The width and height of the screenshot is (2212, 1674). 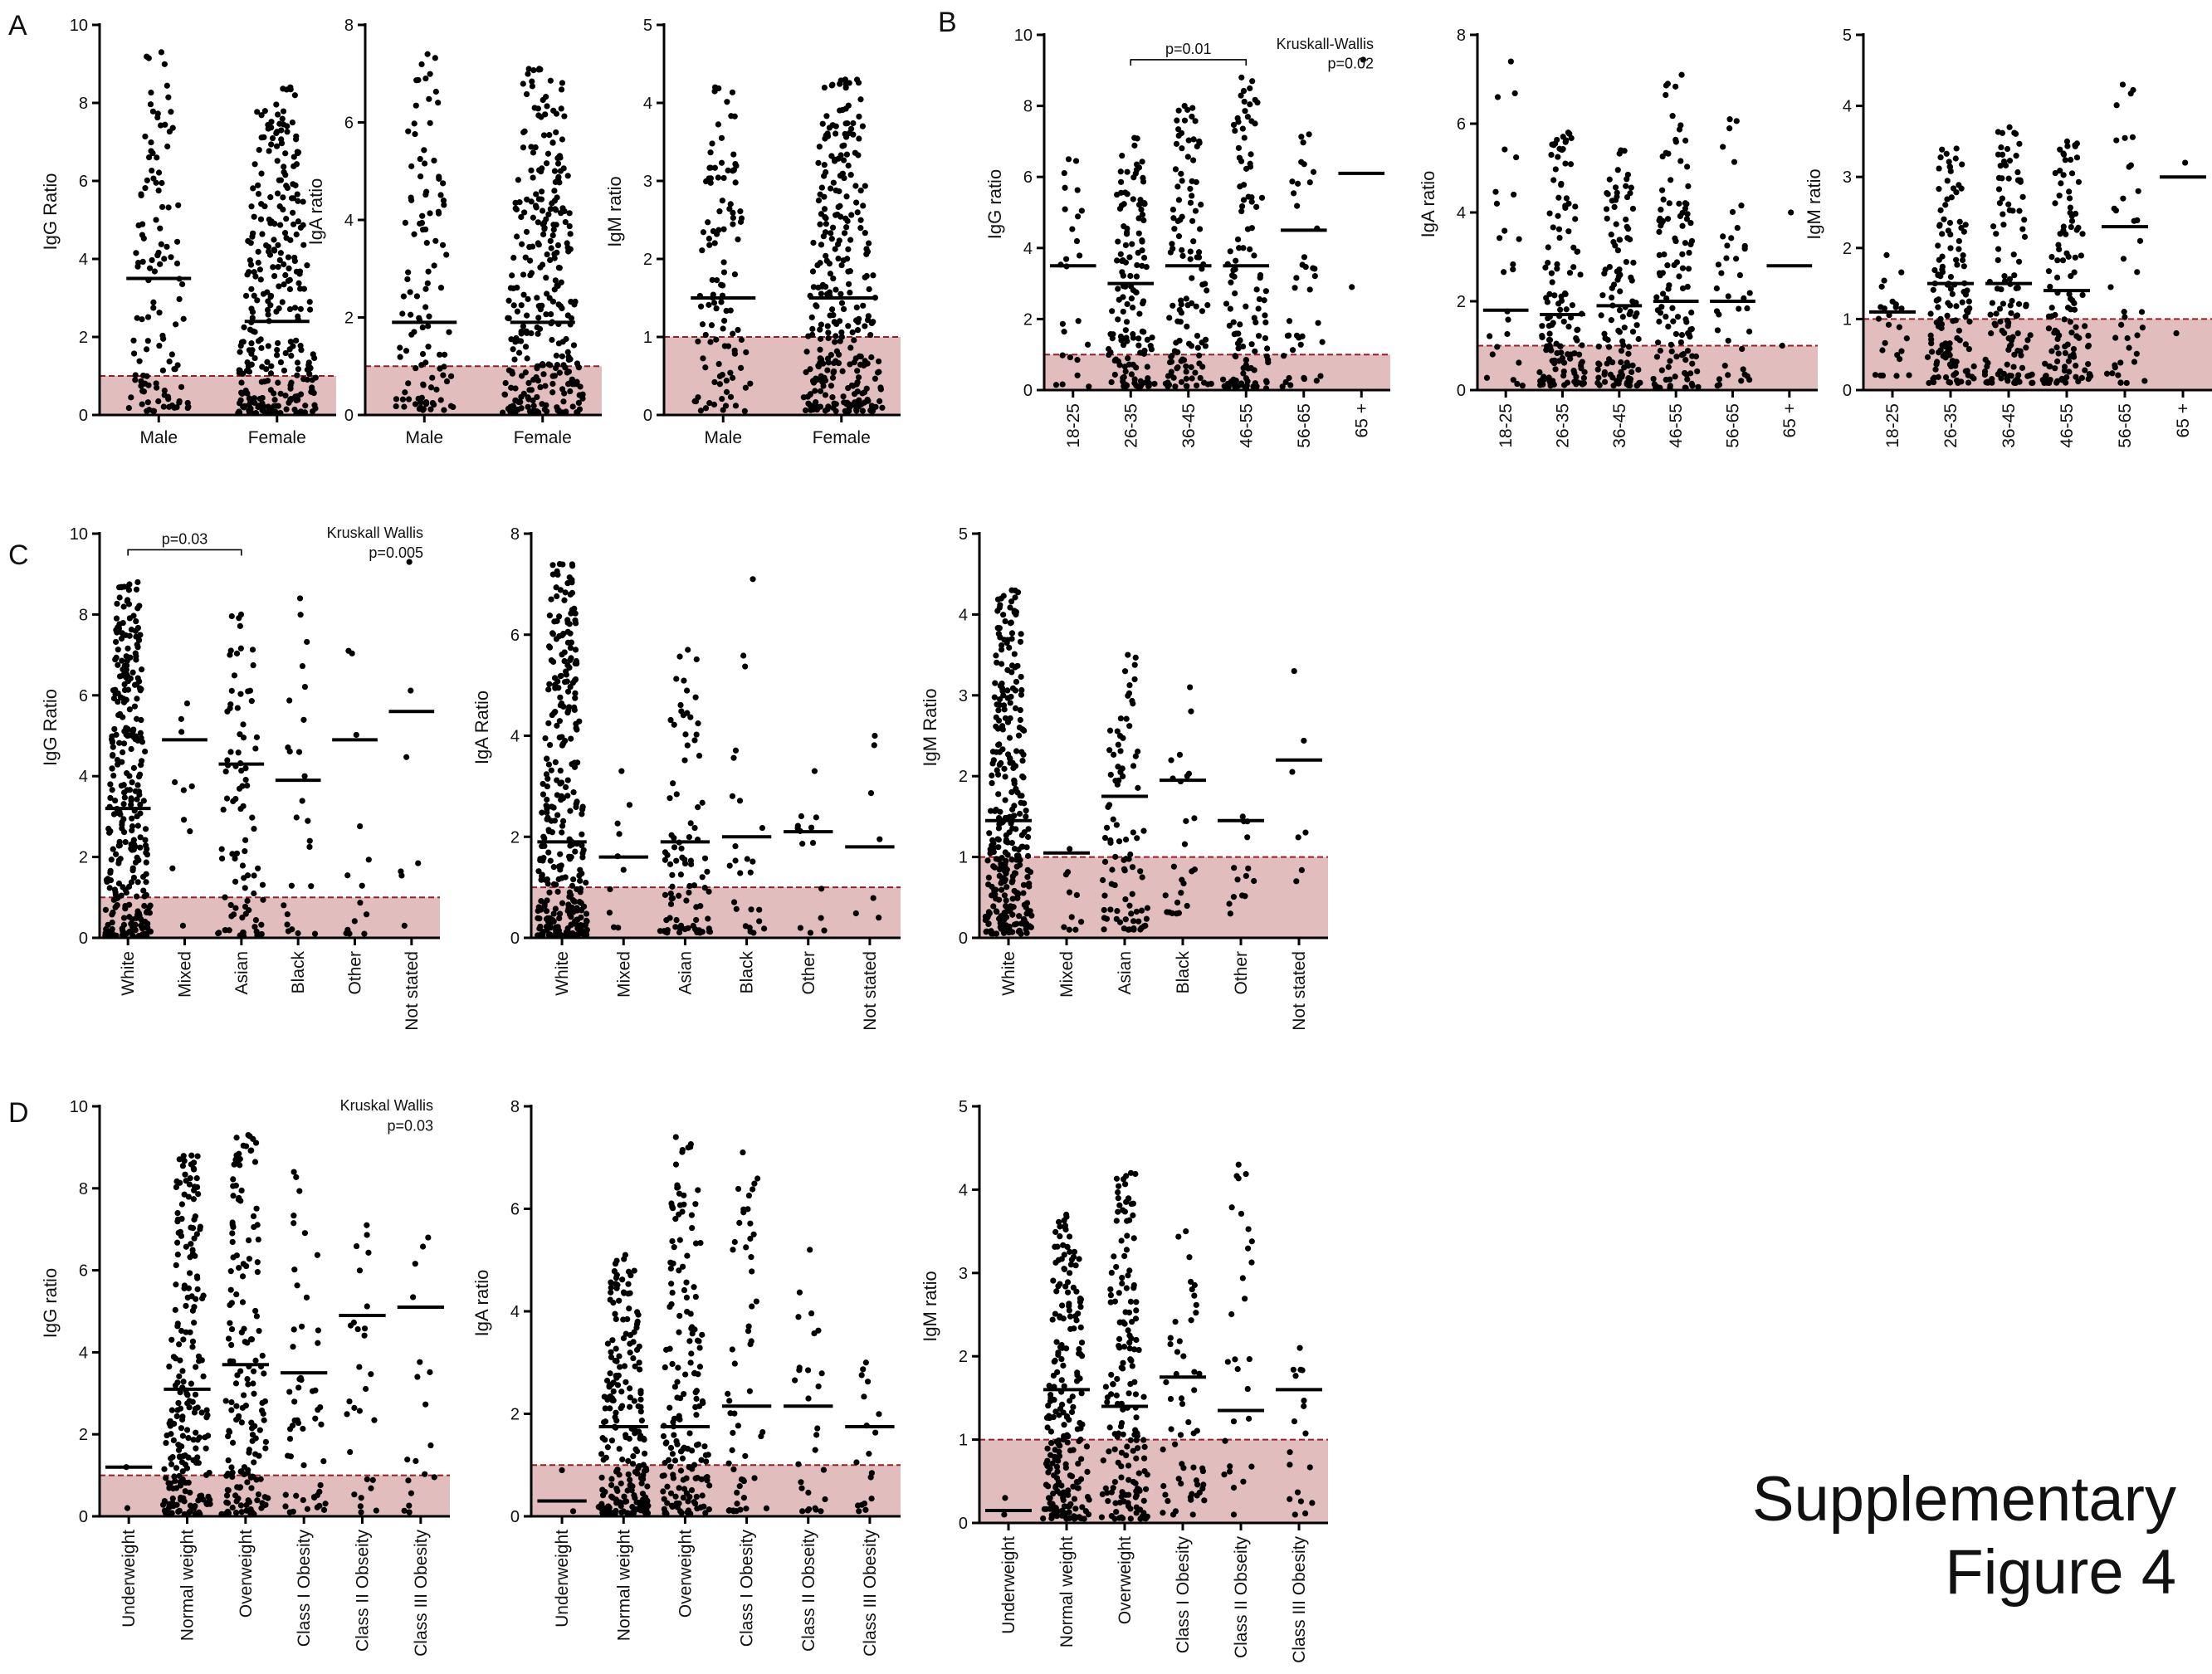 What do you see at coordinates (1299, 991) in the screenshot?
I see `x-category-label: Not stated` at bounding box center [1299, 991].